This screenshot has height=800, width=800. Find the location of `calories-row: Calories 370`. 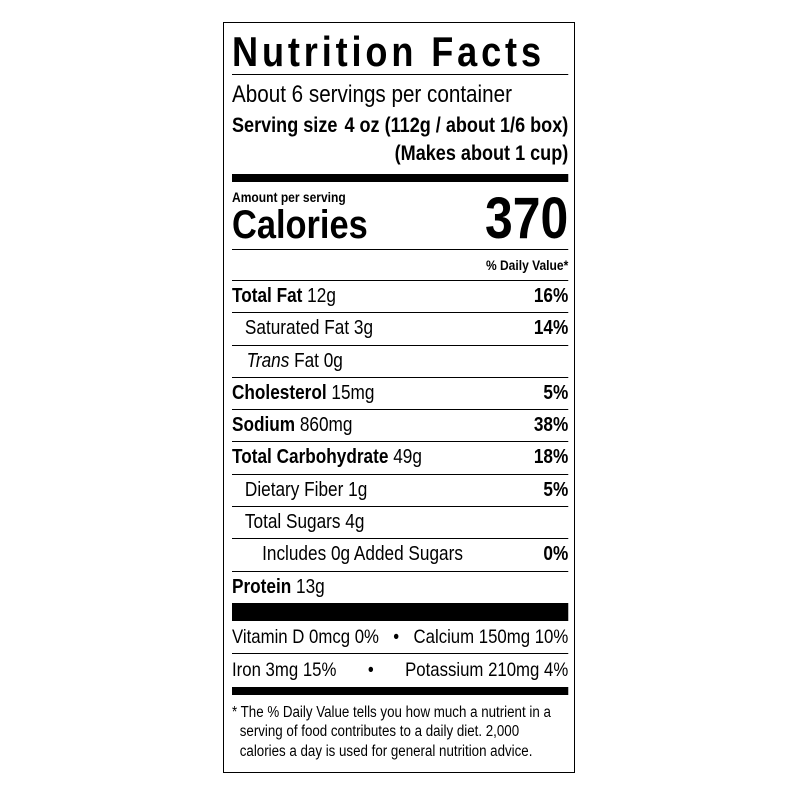

calories-row: Calories 370 is located at coordinates (400, 220).